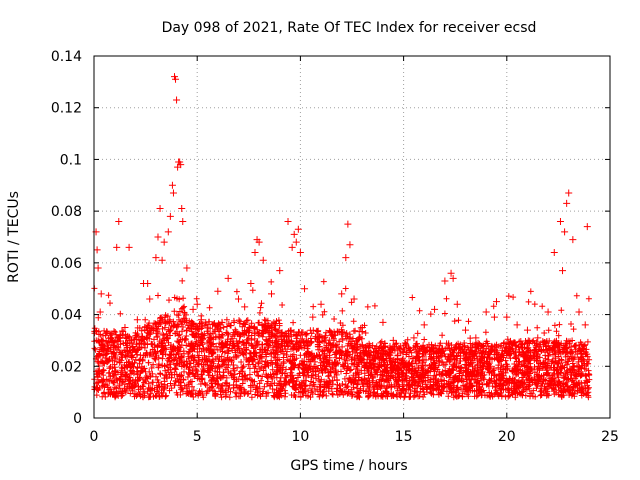 This screenshot has height=480, width=640. Describe the element at coordinates (354, 437) in the screenshot. I see `x-tick-labels: 0 5 10 15 20 25` at that location.